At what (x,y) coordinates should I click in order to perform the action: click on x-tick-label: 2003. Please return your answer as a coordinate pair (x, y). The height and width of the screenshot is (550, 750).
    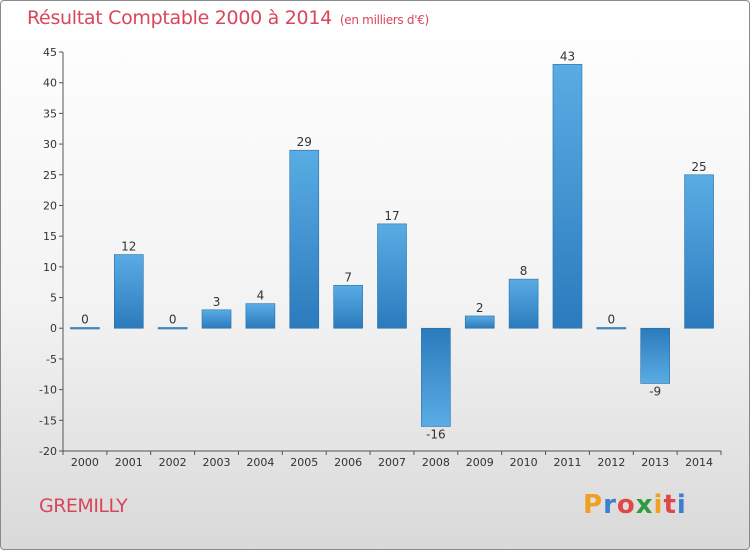
    Looking at the image, I should click on (217, 462).